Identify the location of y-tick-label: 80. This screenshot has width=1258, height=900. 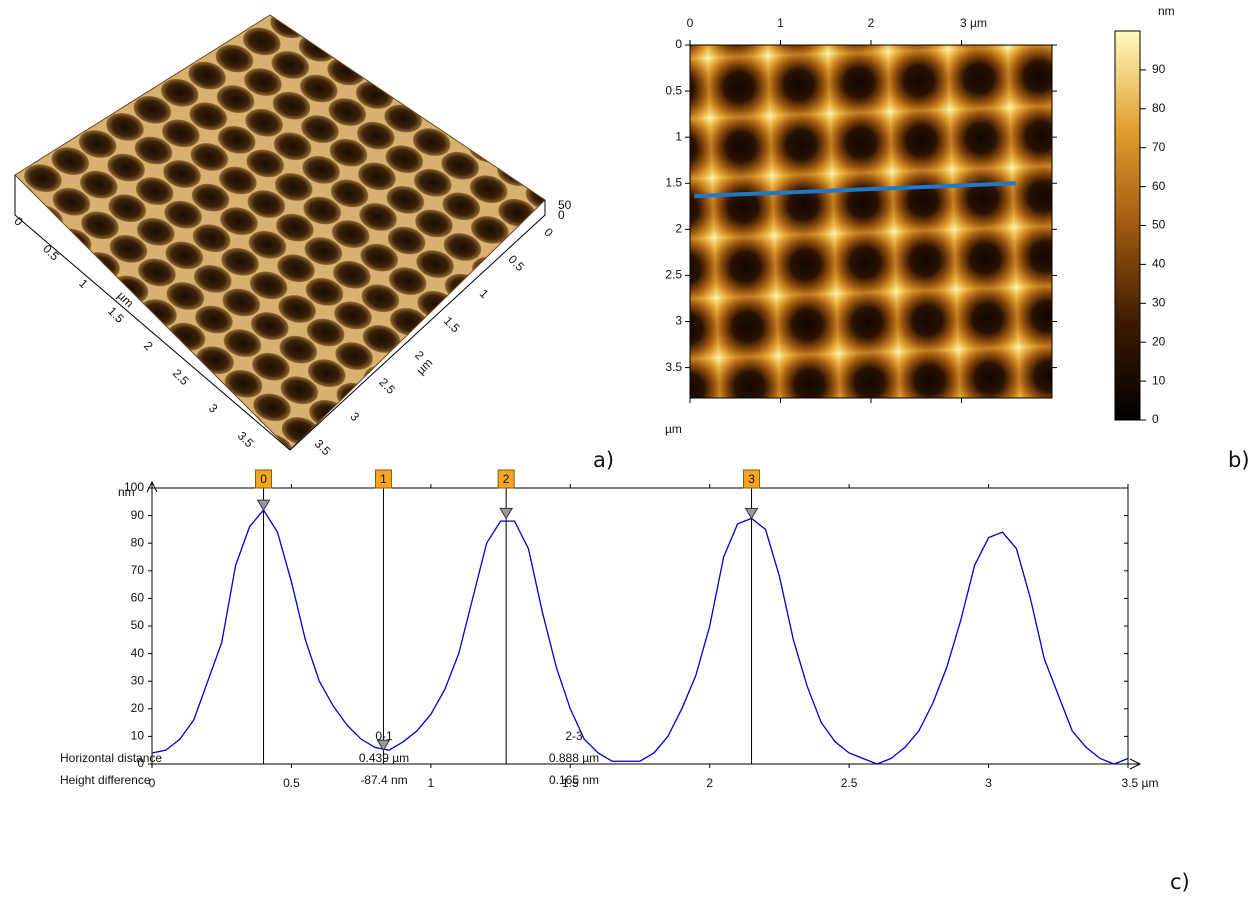
(138, 542).